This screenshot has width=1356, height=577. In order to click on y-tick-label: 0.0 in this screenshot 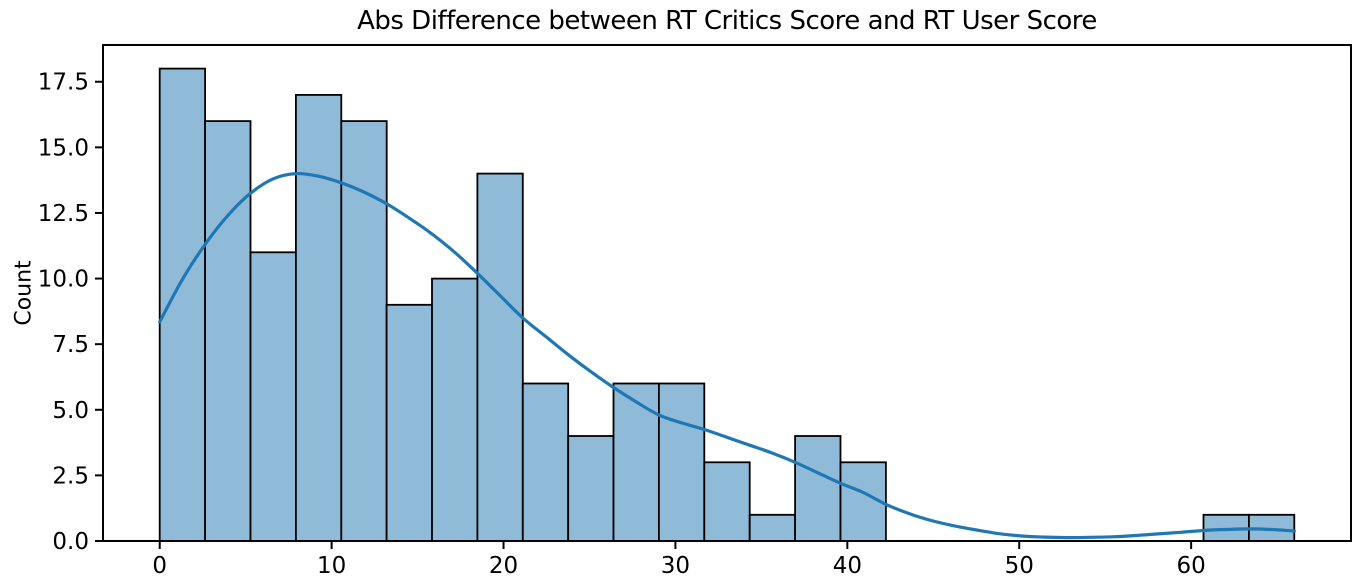, I will do `click(70, 542)`.